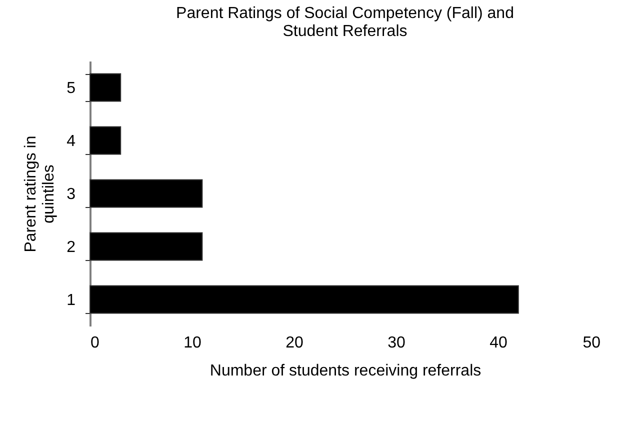  I want to click on y-tick-label: 1, so click(71, 300).